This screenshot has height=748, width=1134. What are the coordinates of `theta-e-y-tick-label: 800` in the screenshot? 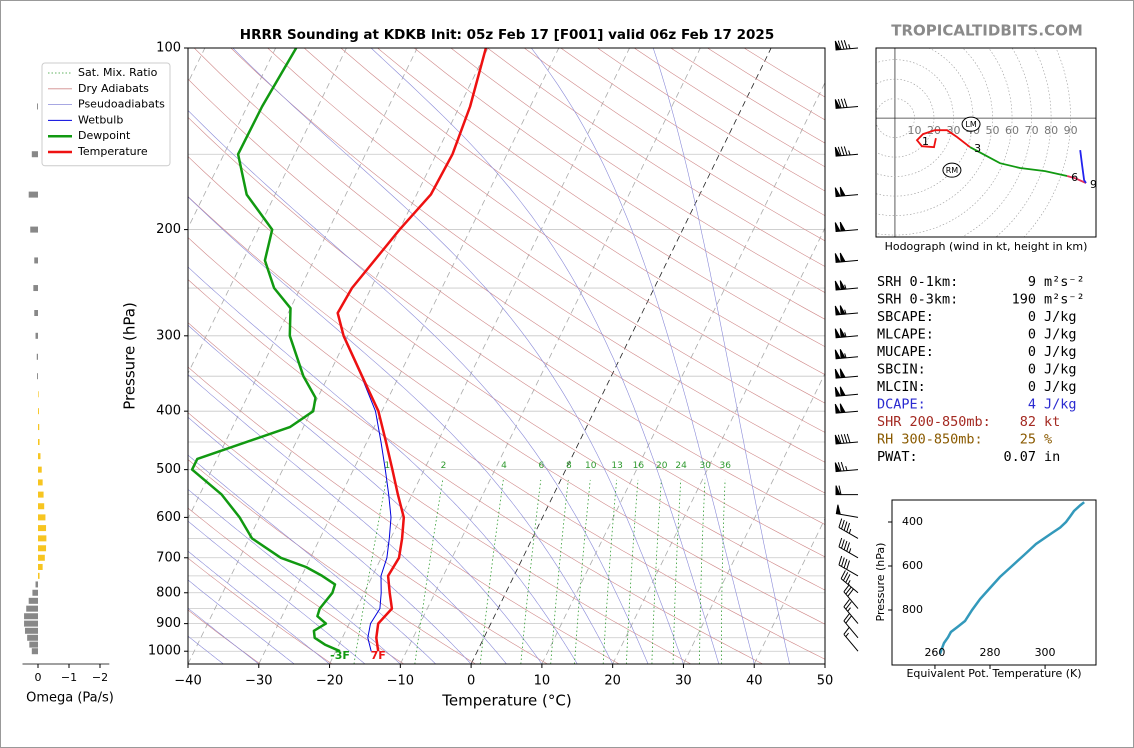 It's located at (912, 609).